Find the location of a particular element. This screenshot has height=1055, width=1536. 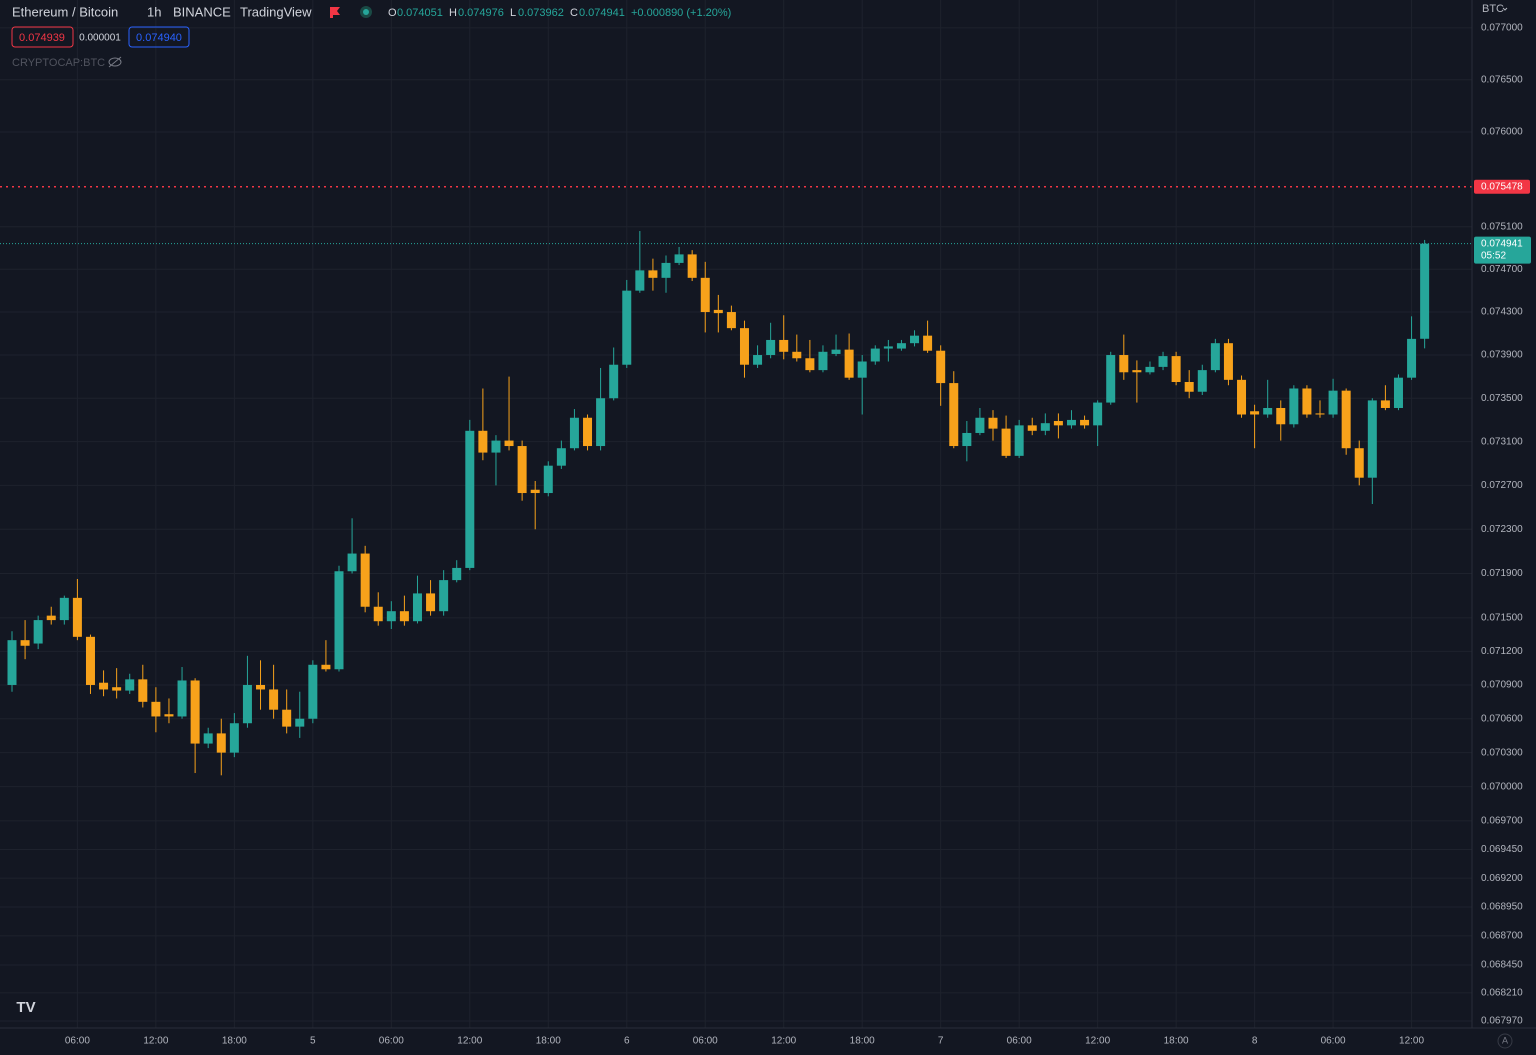

x-tick-label: 8 is located at coordinates (1255, 1041).